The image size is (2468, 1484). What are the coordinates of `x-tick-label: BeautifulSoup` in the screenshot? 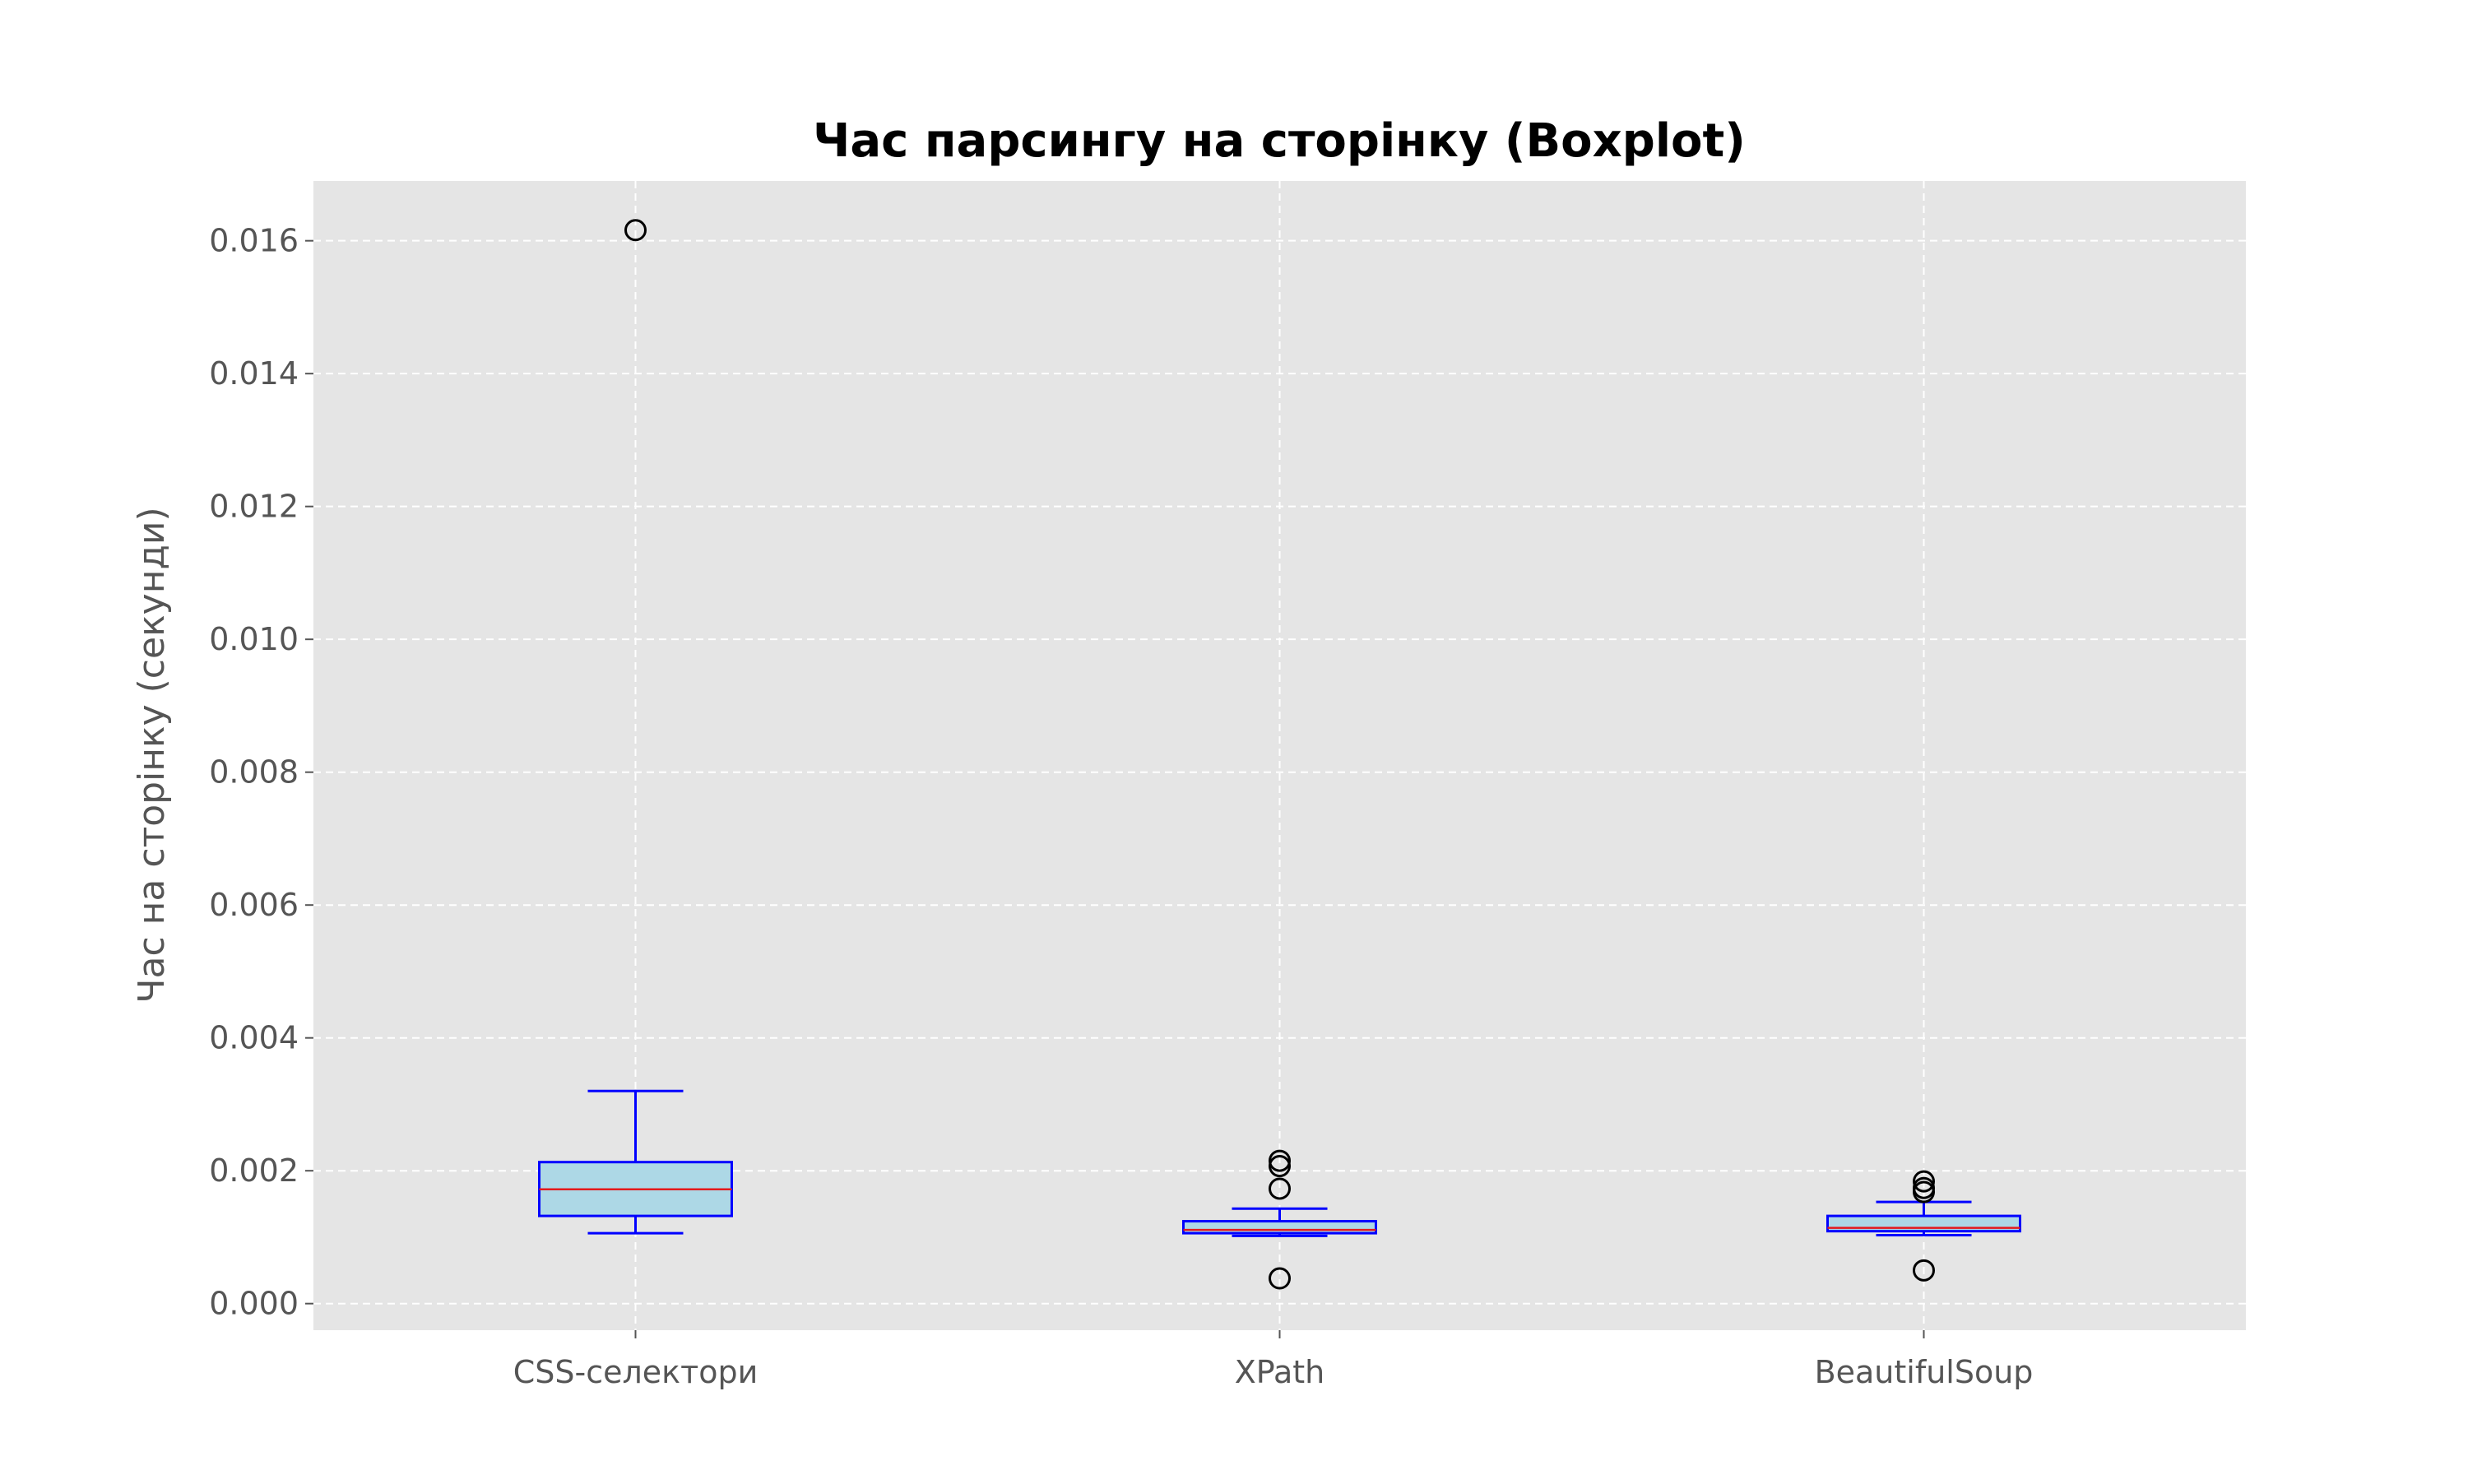 It's located at (1924, 1372).